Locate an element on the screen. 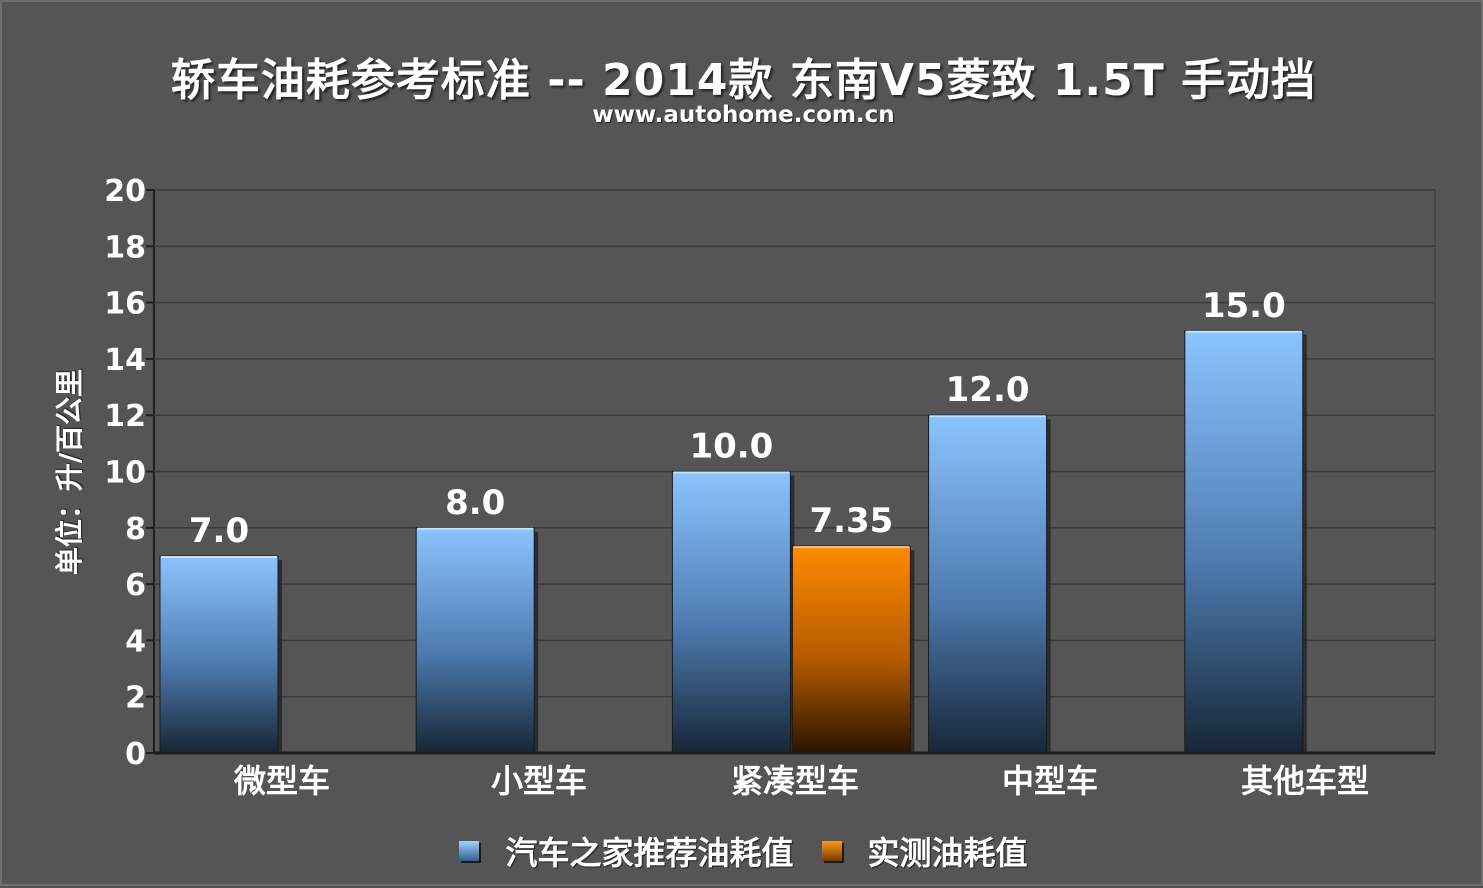 Image resolution: width=1483 pixels, height=888 pixels. bar-value-label: 15.0 is located at coordinates (1244, 306).